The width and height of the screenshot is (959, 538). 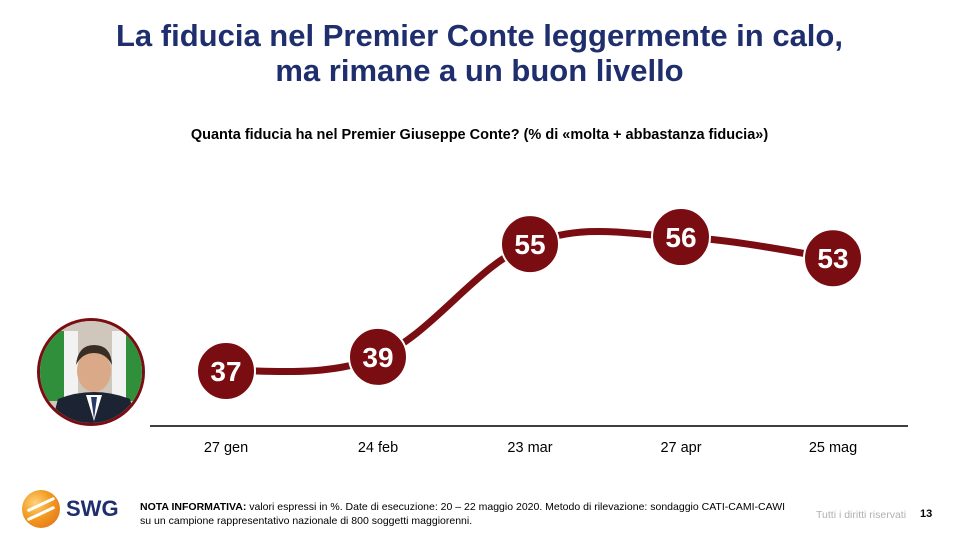 What do you see at coordinates (41, 509) in the screenshot?
I see `globe-icon` at bounding box center [41, 509].